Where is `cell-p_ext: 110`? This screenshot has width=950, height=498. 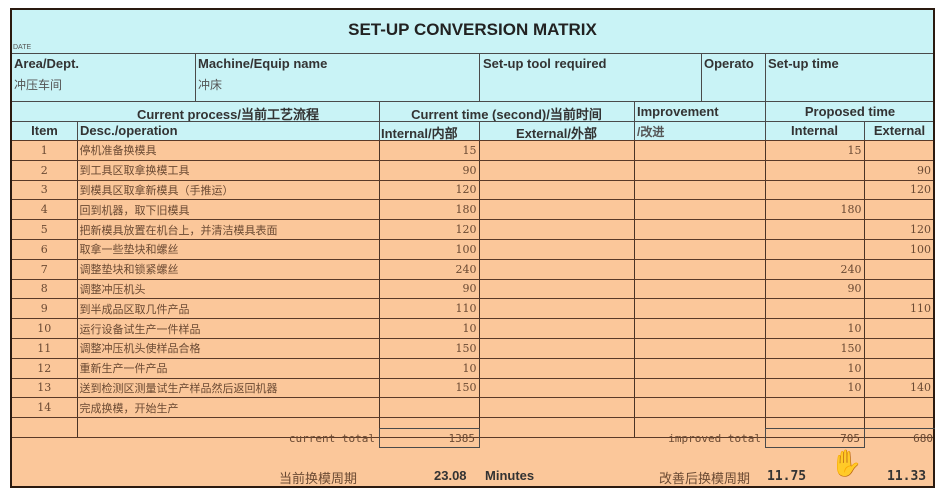
cell-p_ext: 110 is located at coordinates (898, 309).